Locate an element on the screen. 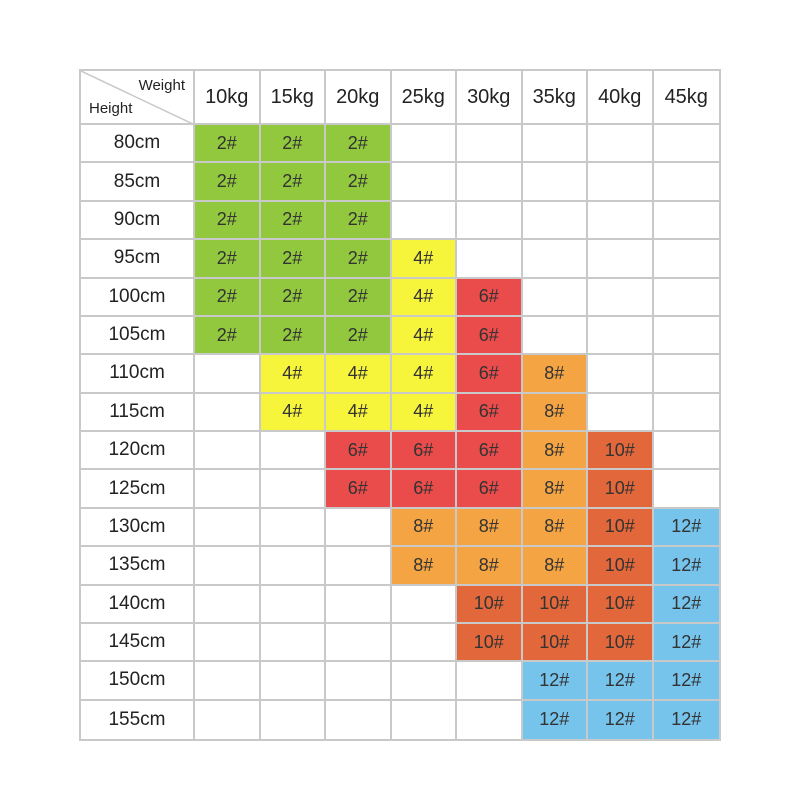 The image size is (800, 800). weight-header-1: 15kg is located at coordinates (293, 98).